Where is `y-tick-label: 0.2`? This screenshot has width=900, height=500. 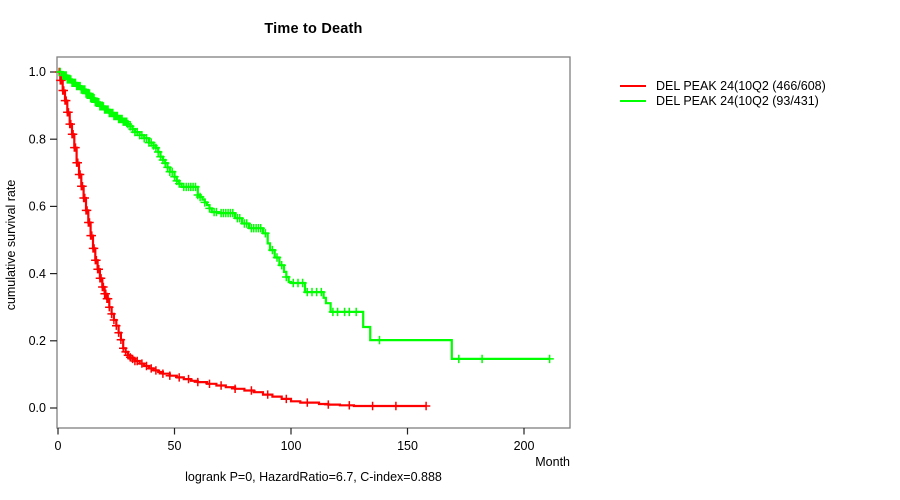 y-tick-label: 0.2 is located at coordinates (37, 341).